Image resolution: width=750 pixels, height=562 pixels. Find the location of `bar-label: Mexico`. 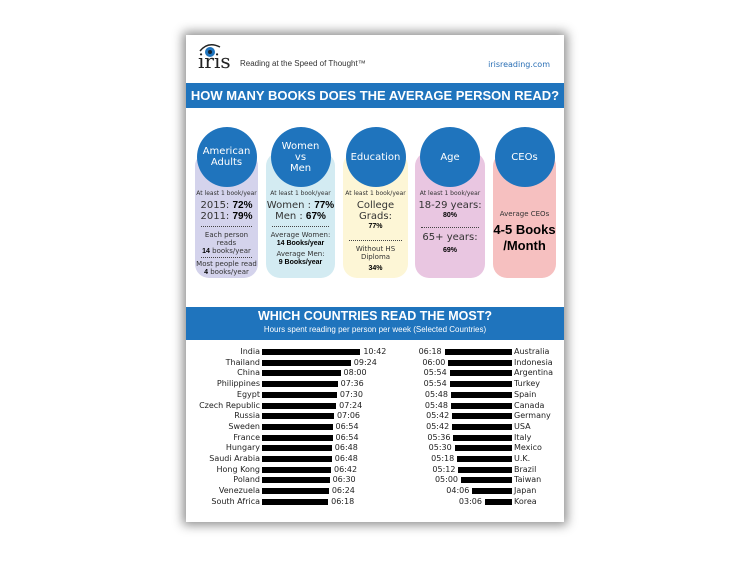

bar-label: Mexico is located at coordinates (528, 448).